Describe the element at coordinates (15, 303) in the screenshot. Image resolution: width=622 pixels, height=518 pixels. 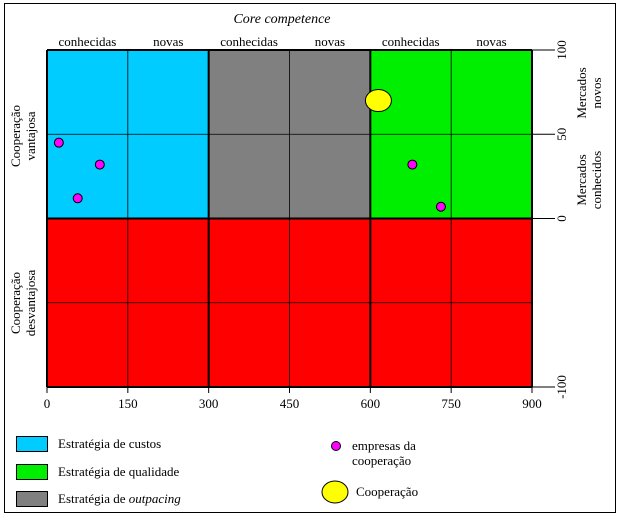
I see `left-label-lower-1: Cooperação` at that location.